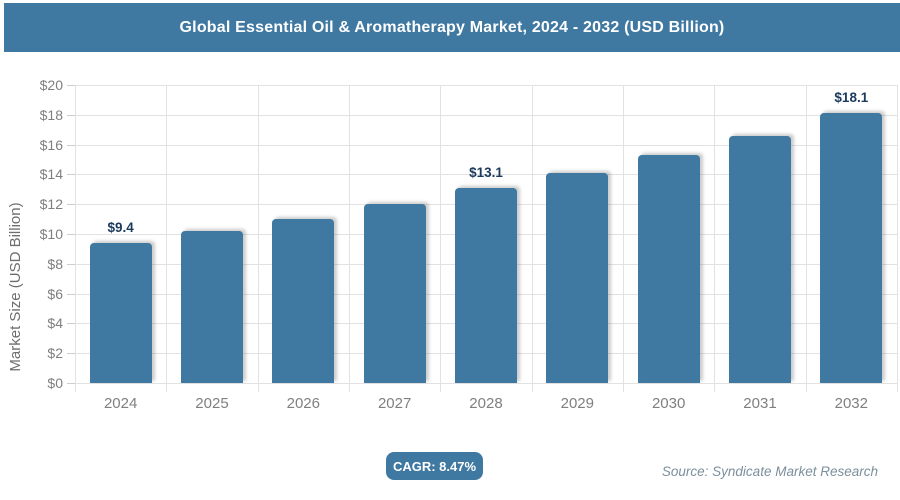  I want to click on bar-value-label: $13.1, so click(486, 172).